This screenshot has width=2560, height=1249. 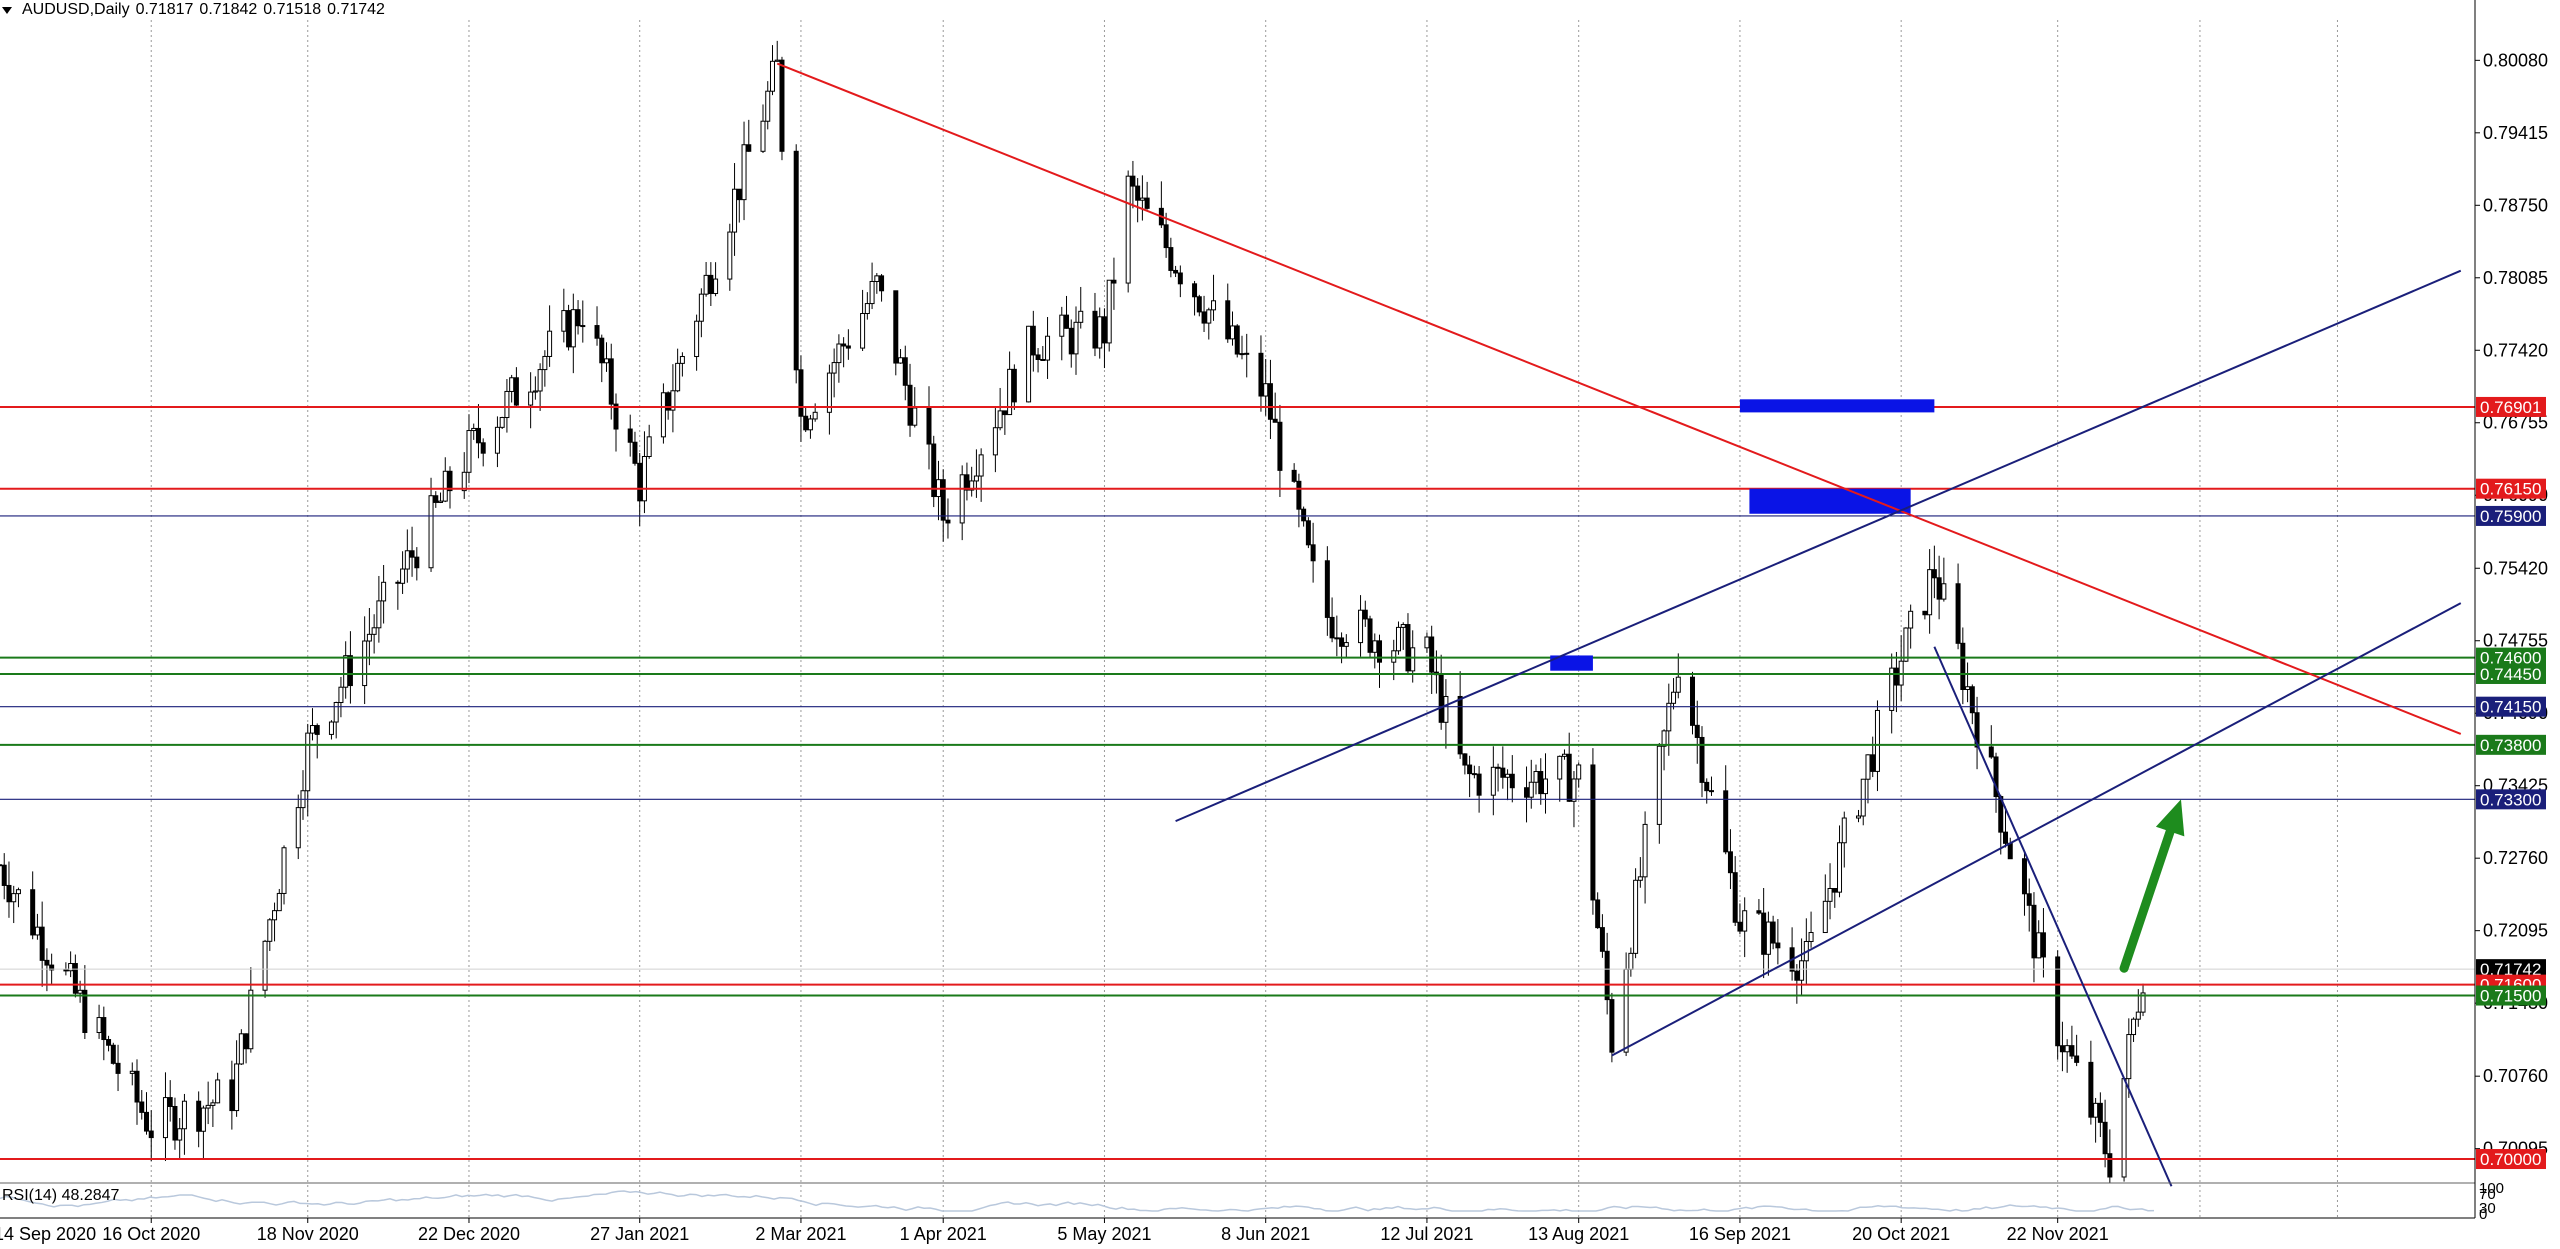 What do you see at coordinates (228, 9) in the screenshot?
I see `high-value: 0.71842` at bounding box center [228, 9].